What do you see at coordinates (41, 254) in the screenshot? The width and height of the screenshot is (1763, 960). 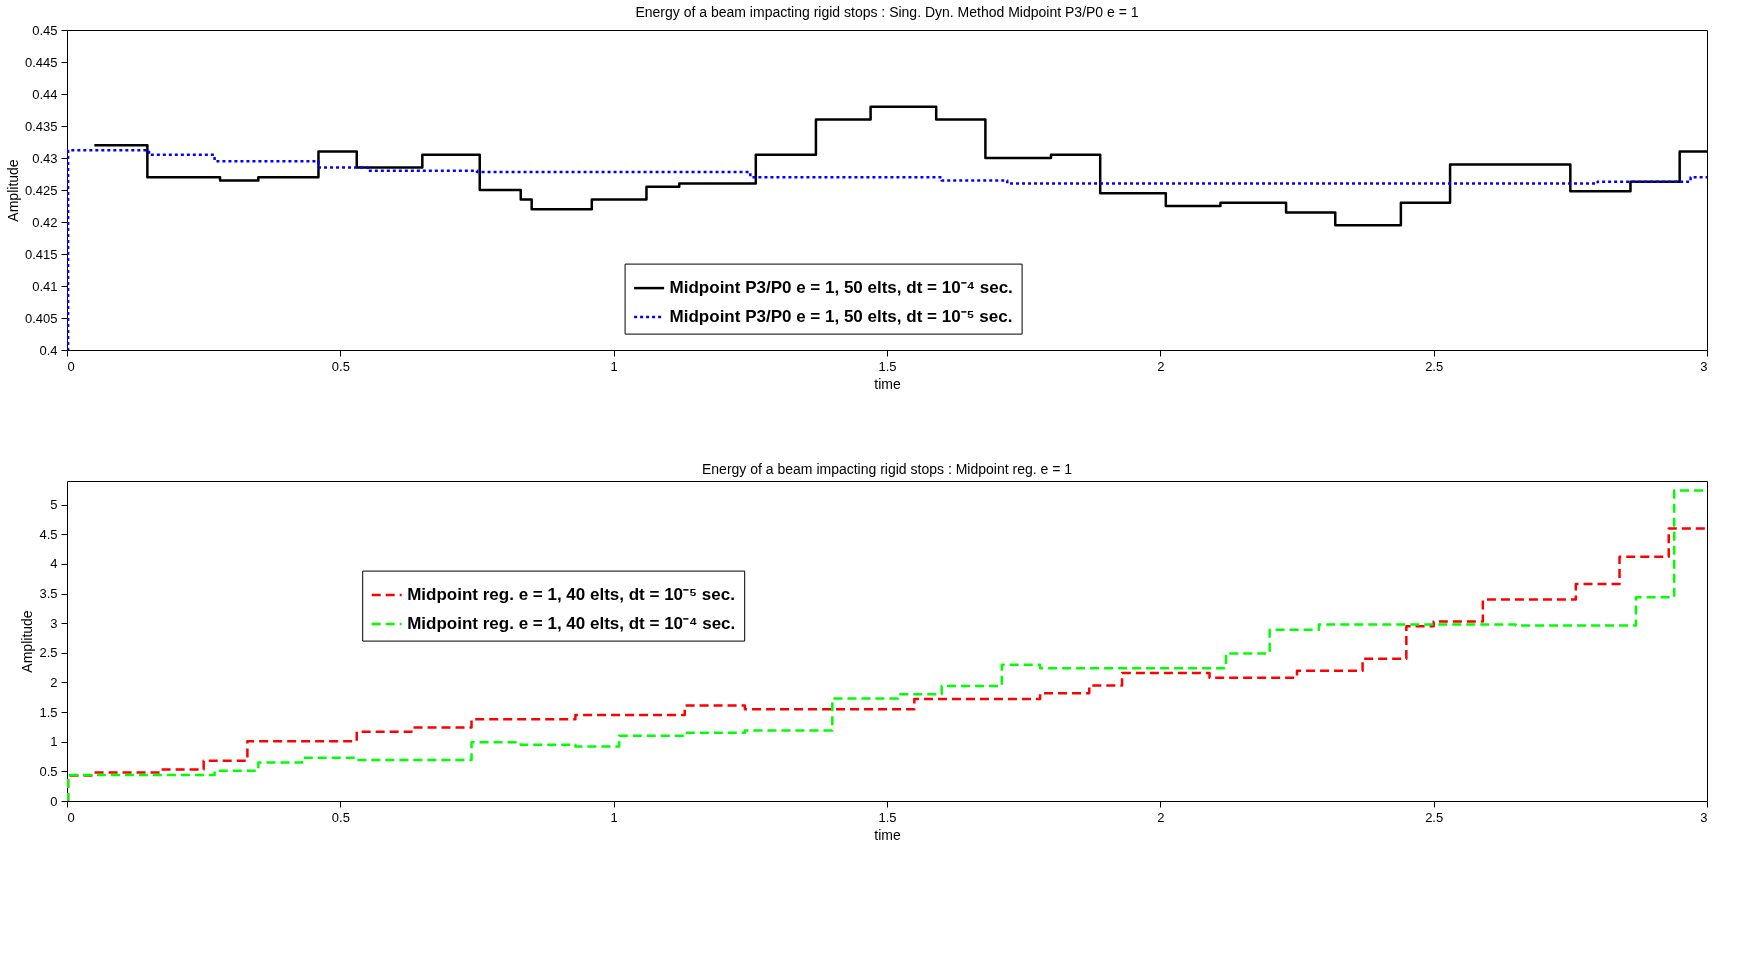 I see `y-tick-label: 0.415` at bounding box center [41, 254].